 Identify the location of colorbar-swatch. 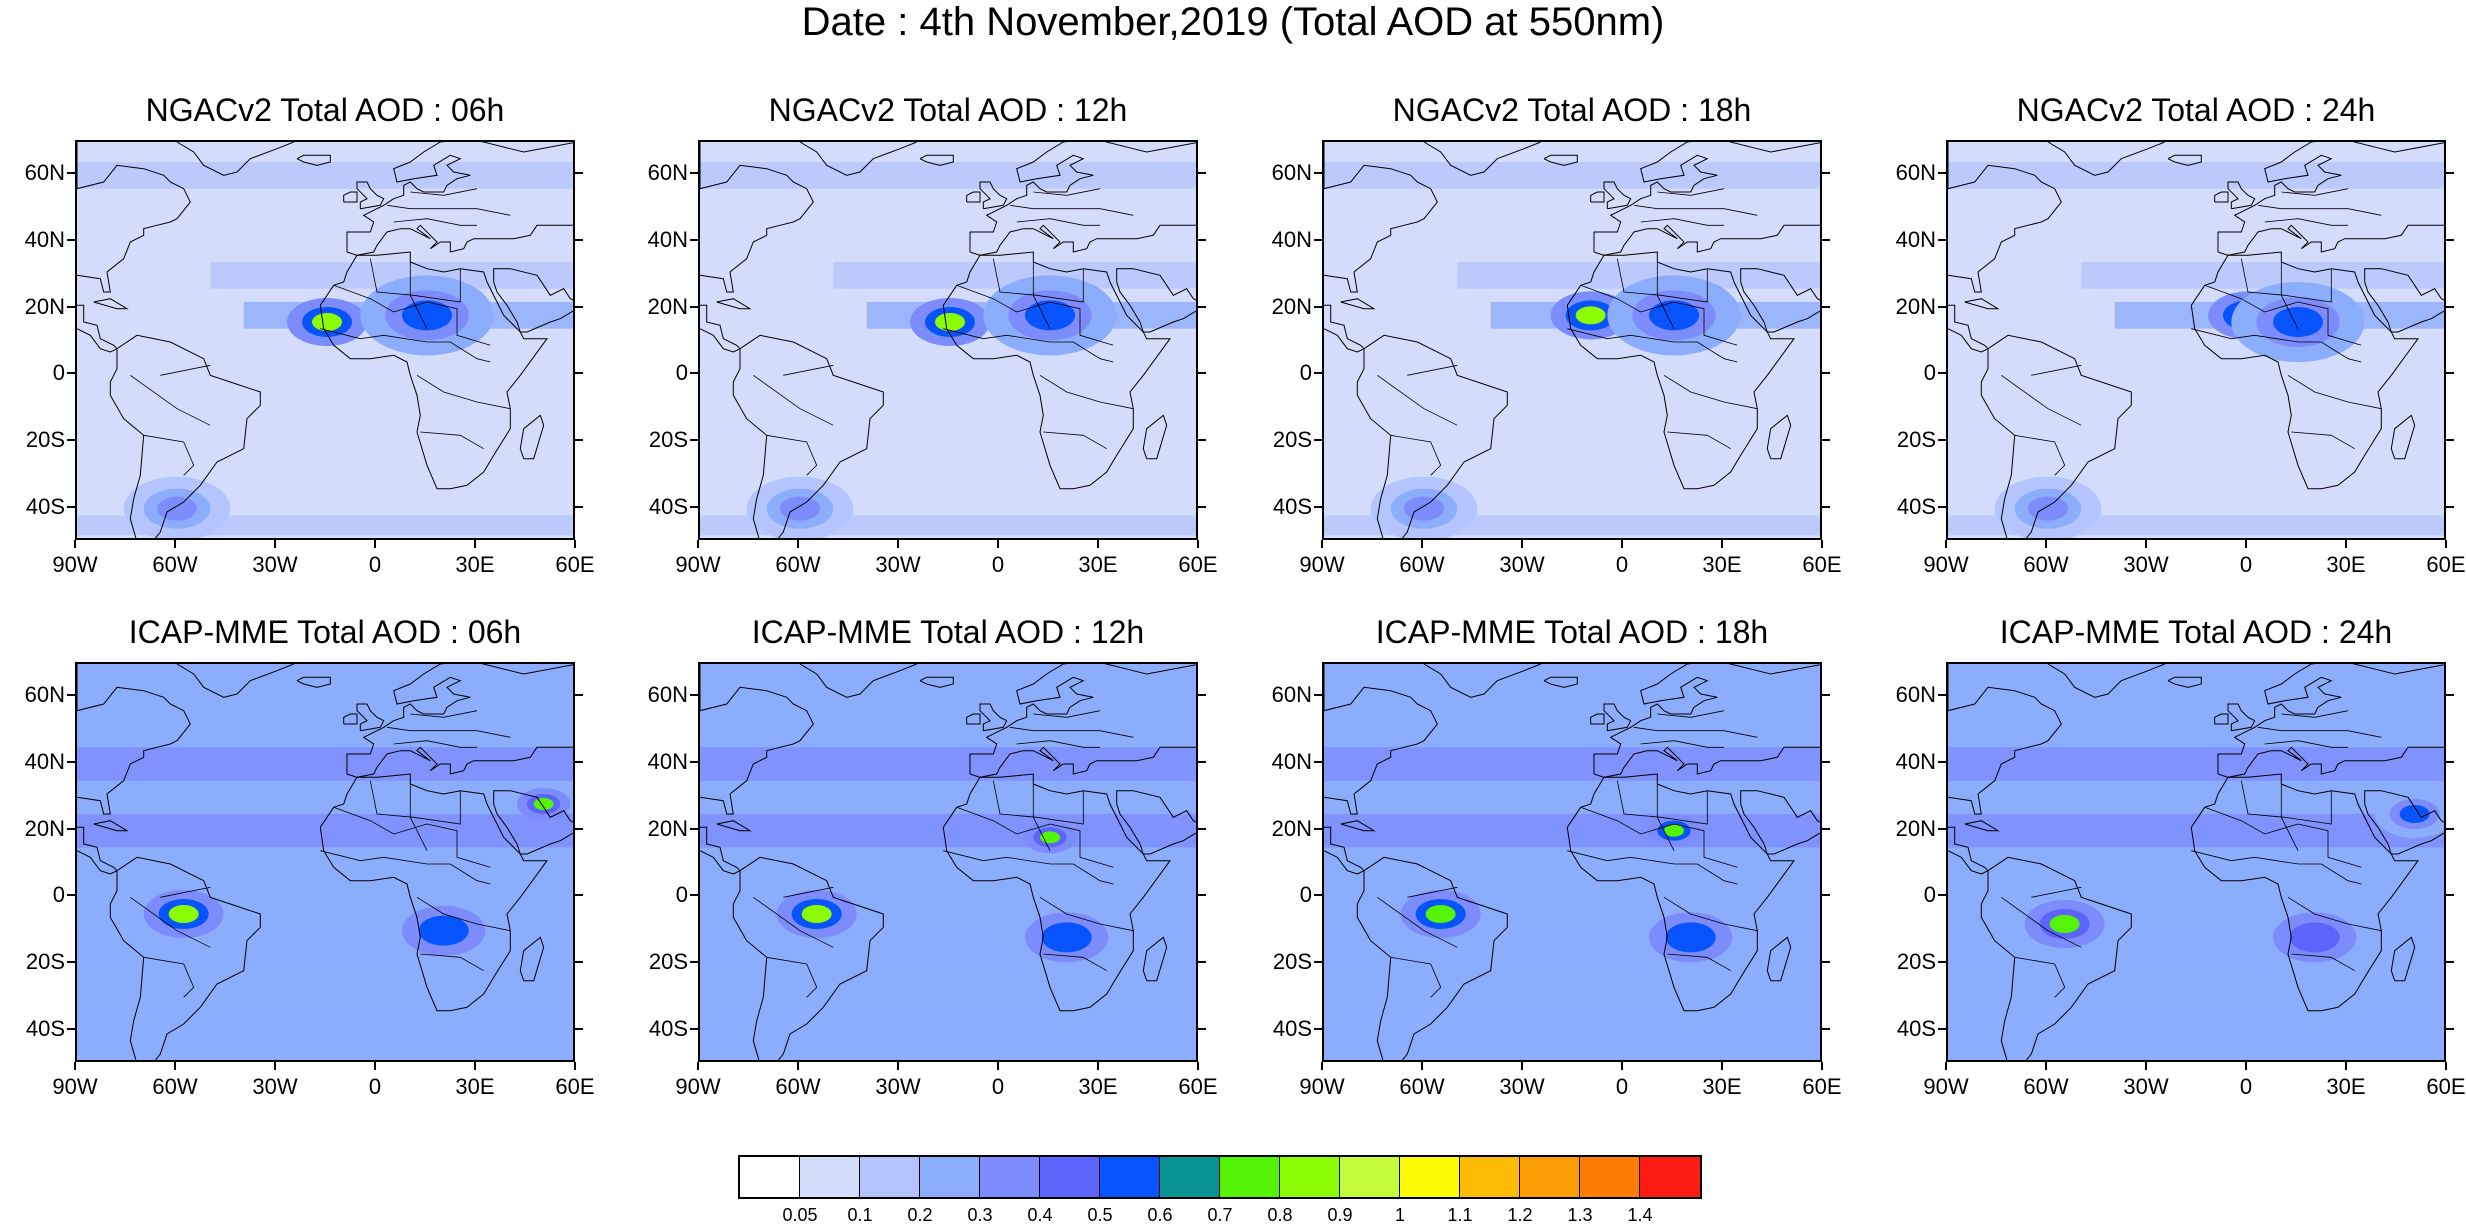
(770, 1177).